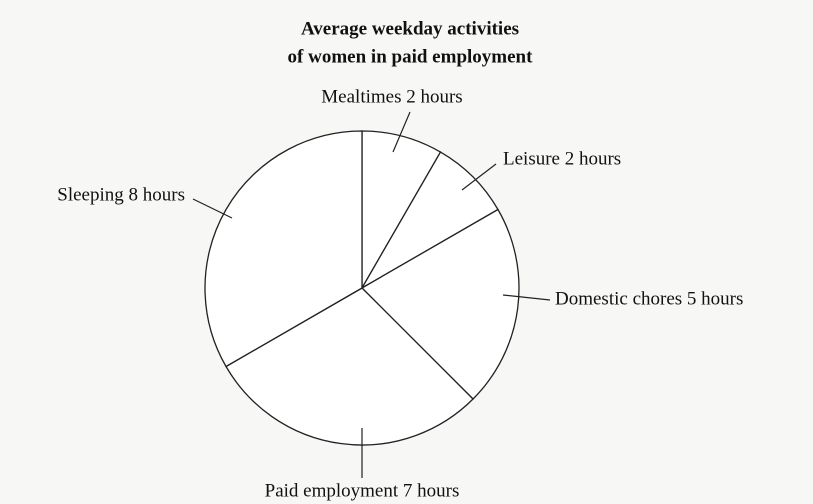  I want to click on slice-label: Sleeping 8 hours, so click(121, 194).